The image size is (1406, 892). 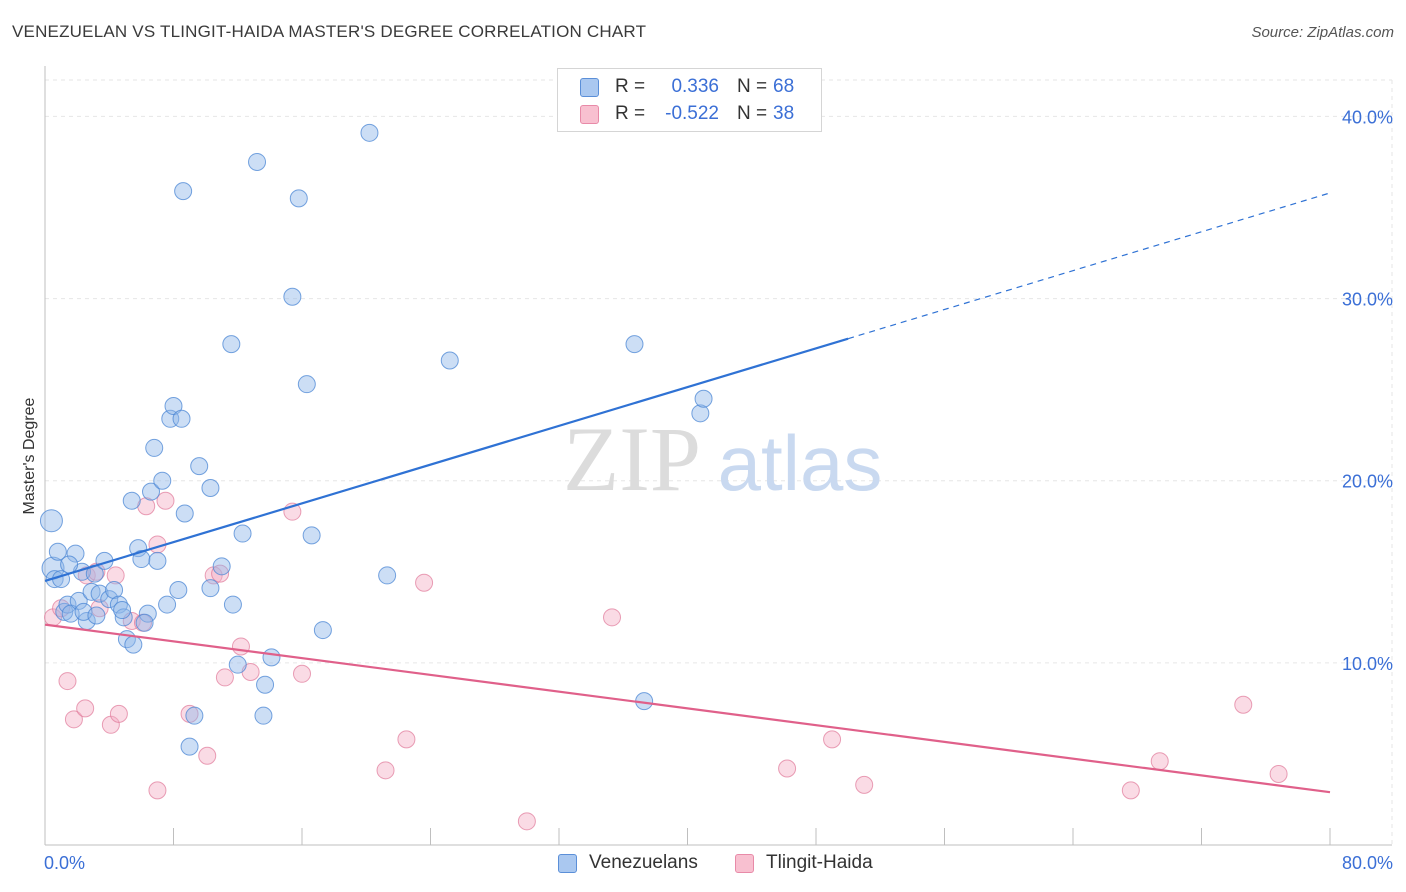 I want to click on y-tick-label: 30.0%, so click(x=1367, y=300).